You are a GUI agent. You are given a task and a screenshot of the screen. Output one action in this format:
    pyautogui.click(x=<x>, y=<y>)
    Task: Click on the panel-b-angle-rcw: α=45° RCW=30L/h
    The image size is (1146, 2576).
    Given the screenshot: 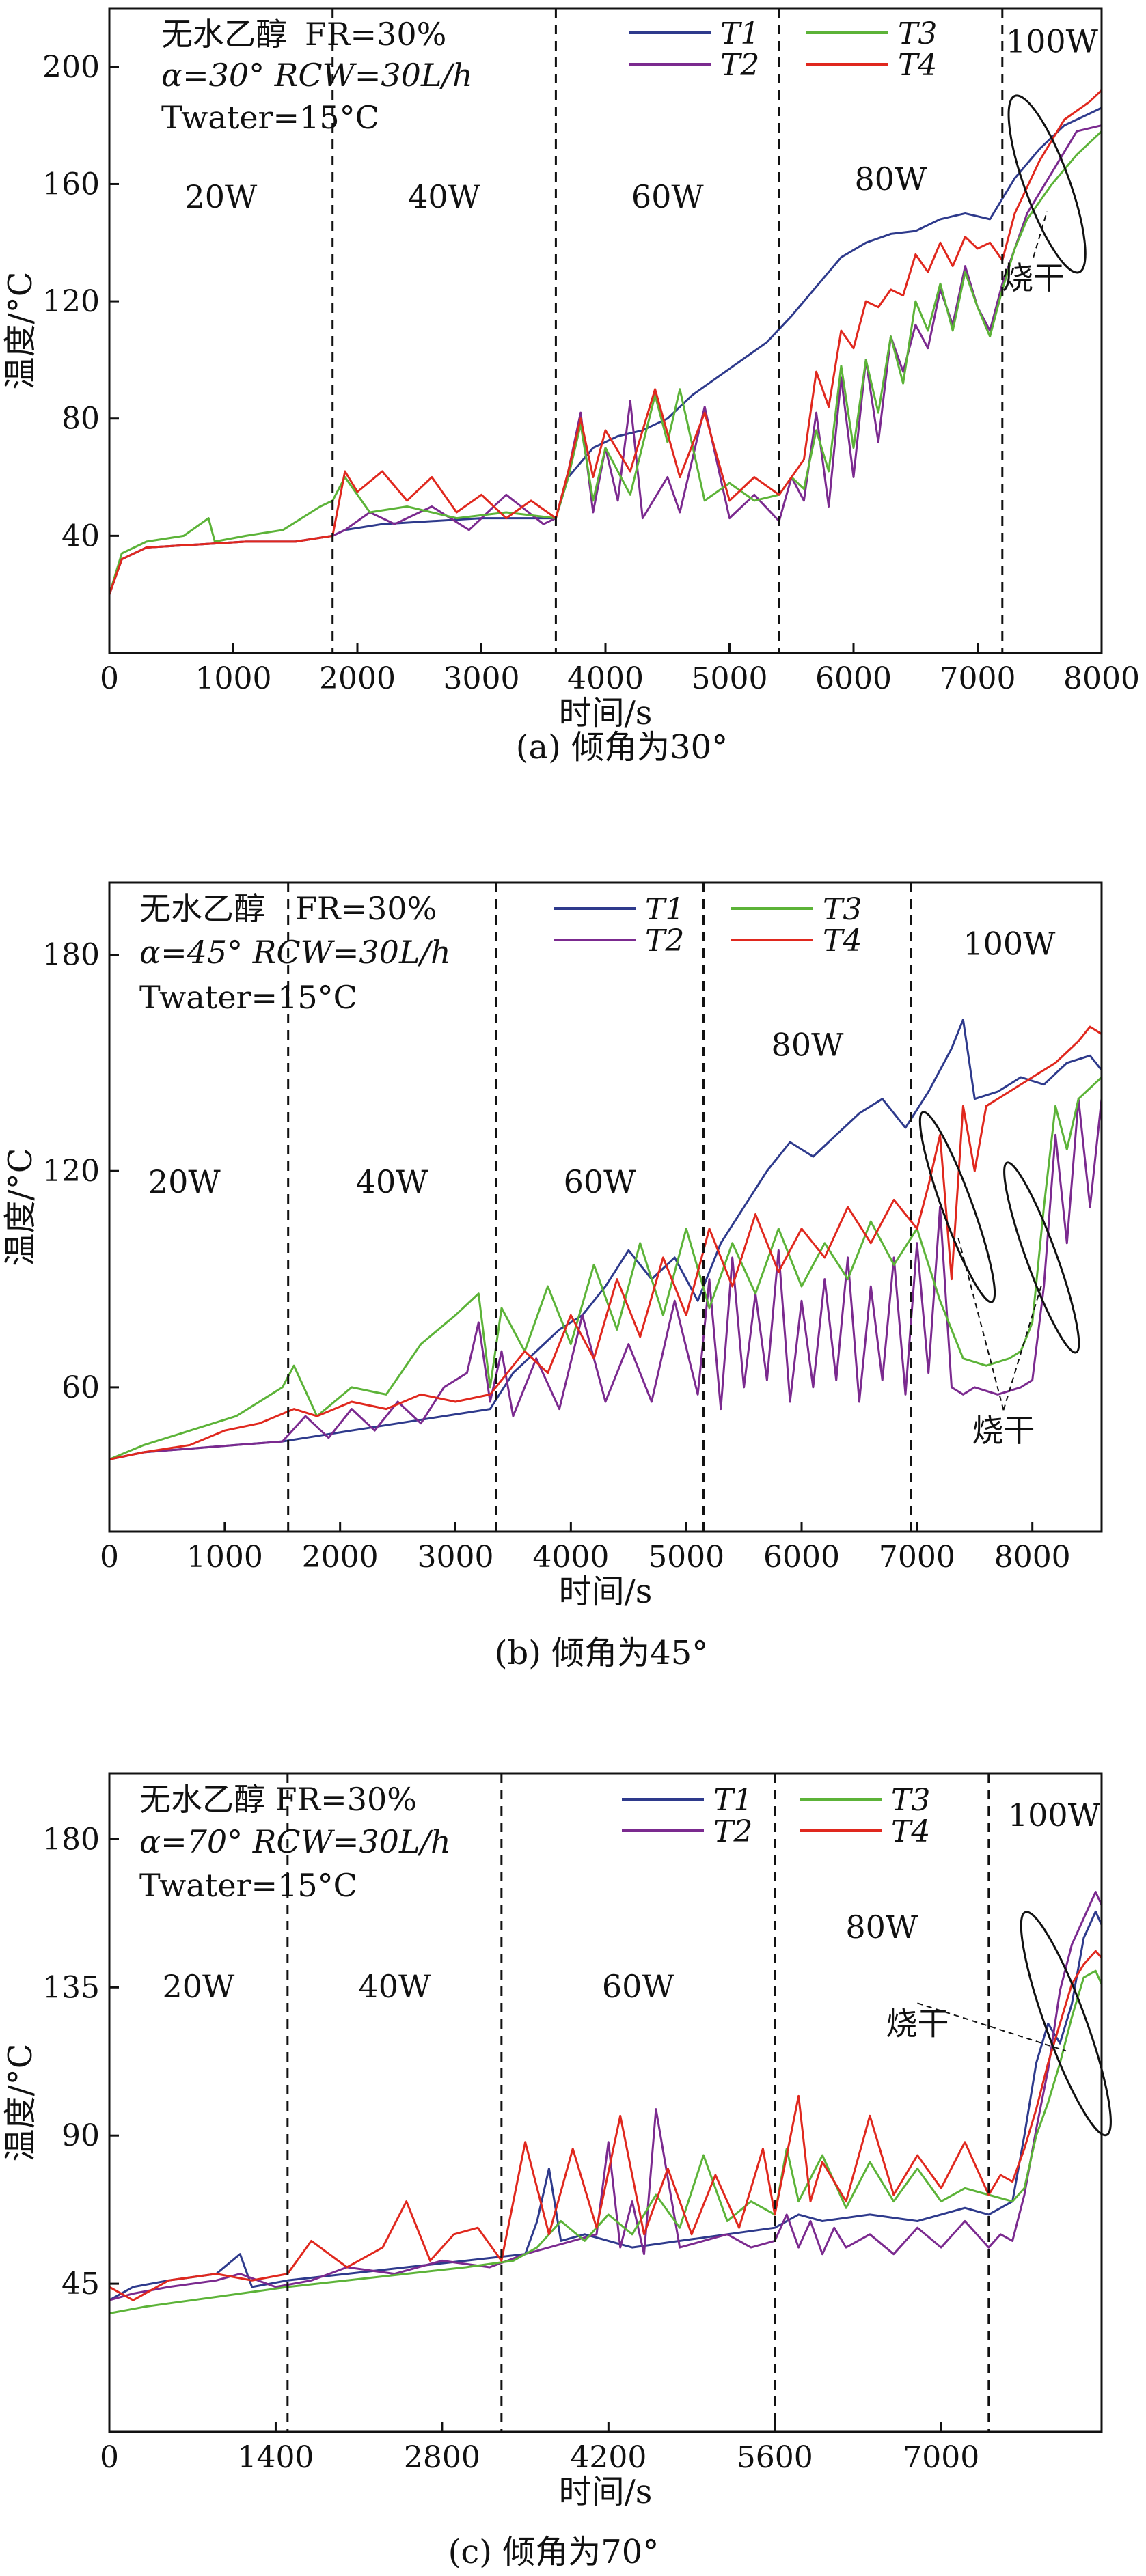 What is the action you would take?
    pyautogui.click(x=295, y=953)
    